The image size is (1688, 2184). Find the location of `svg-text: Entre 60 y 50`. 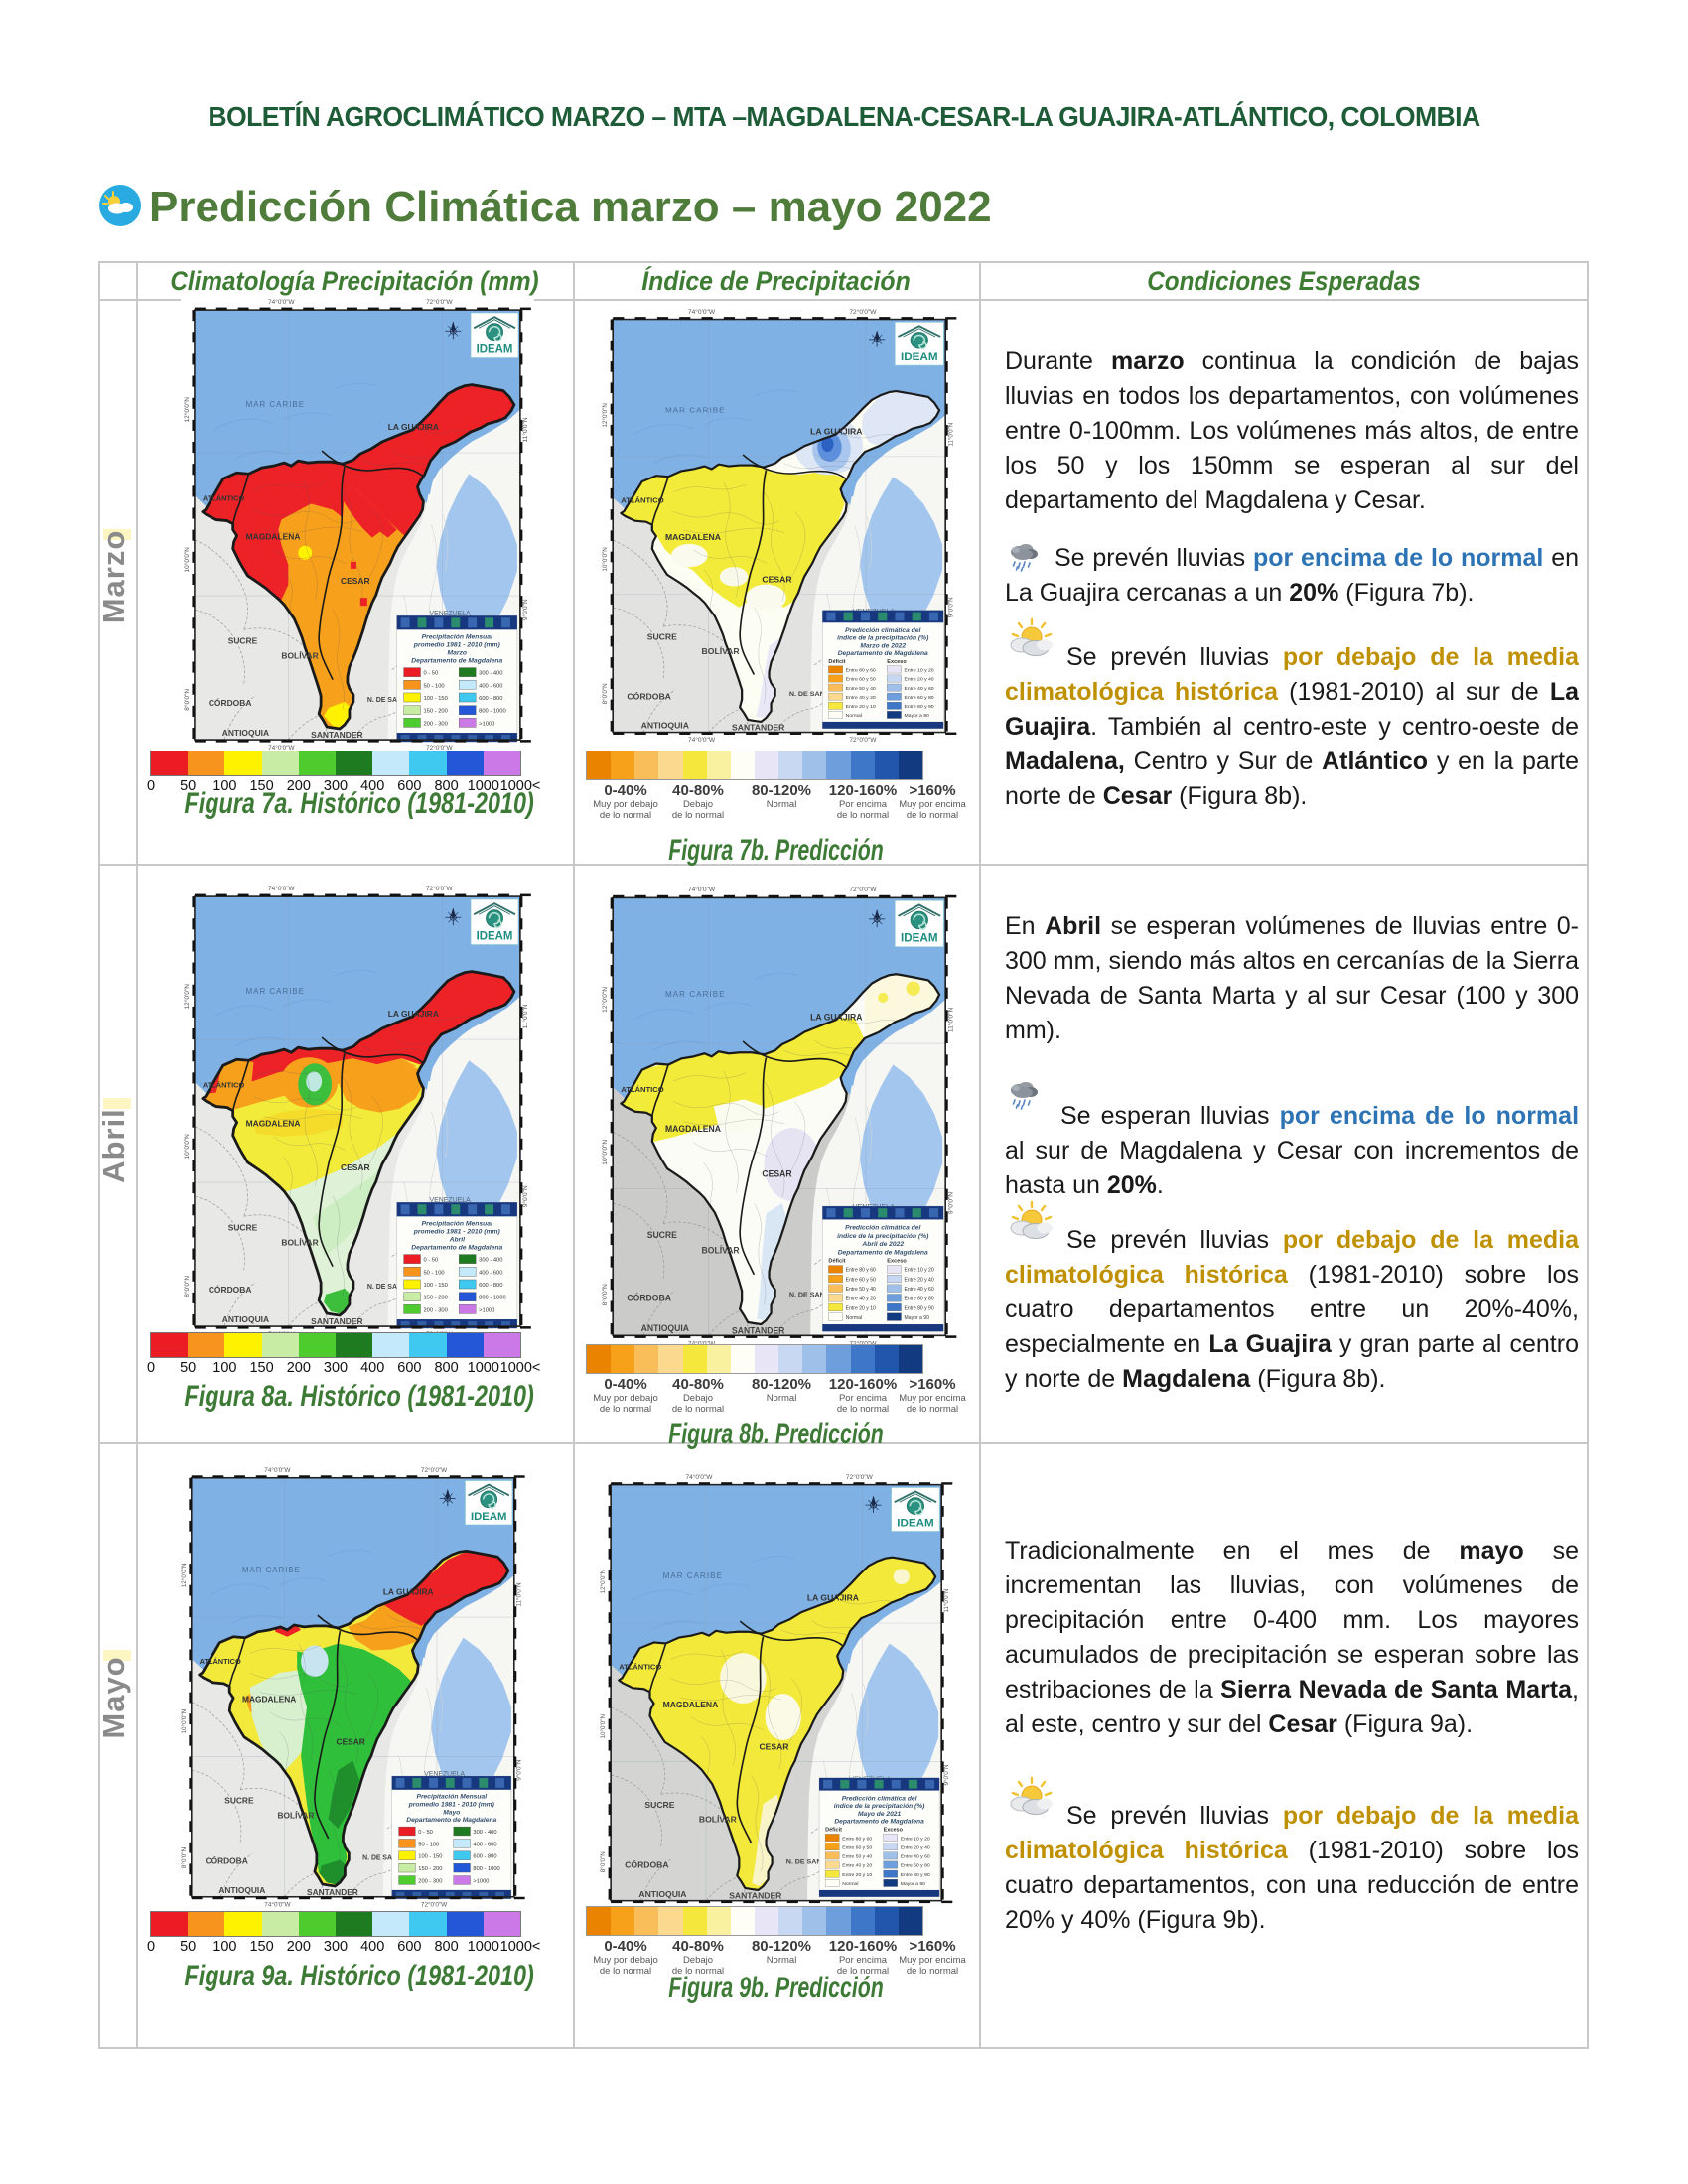

svg-text: Entre 60 y 50 is located at coordinates (860, 1280).